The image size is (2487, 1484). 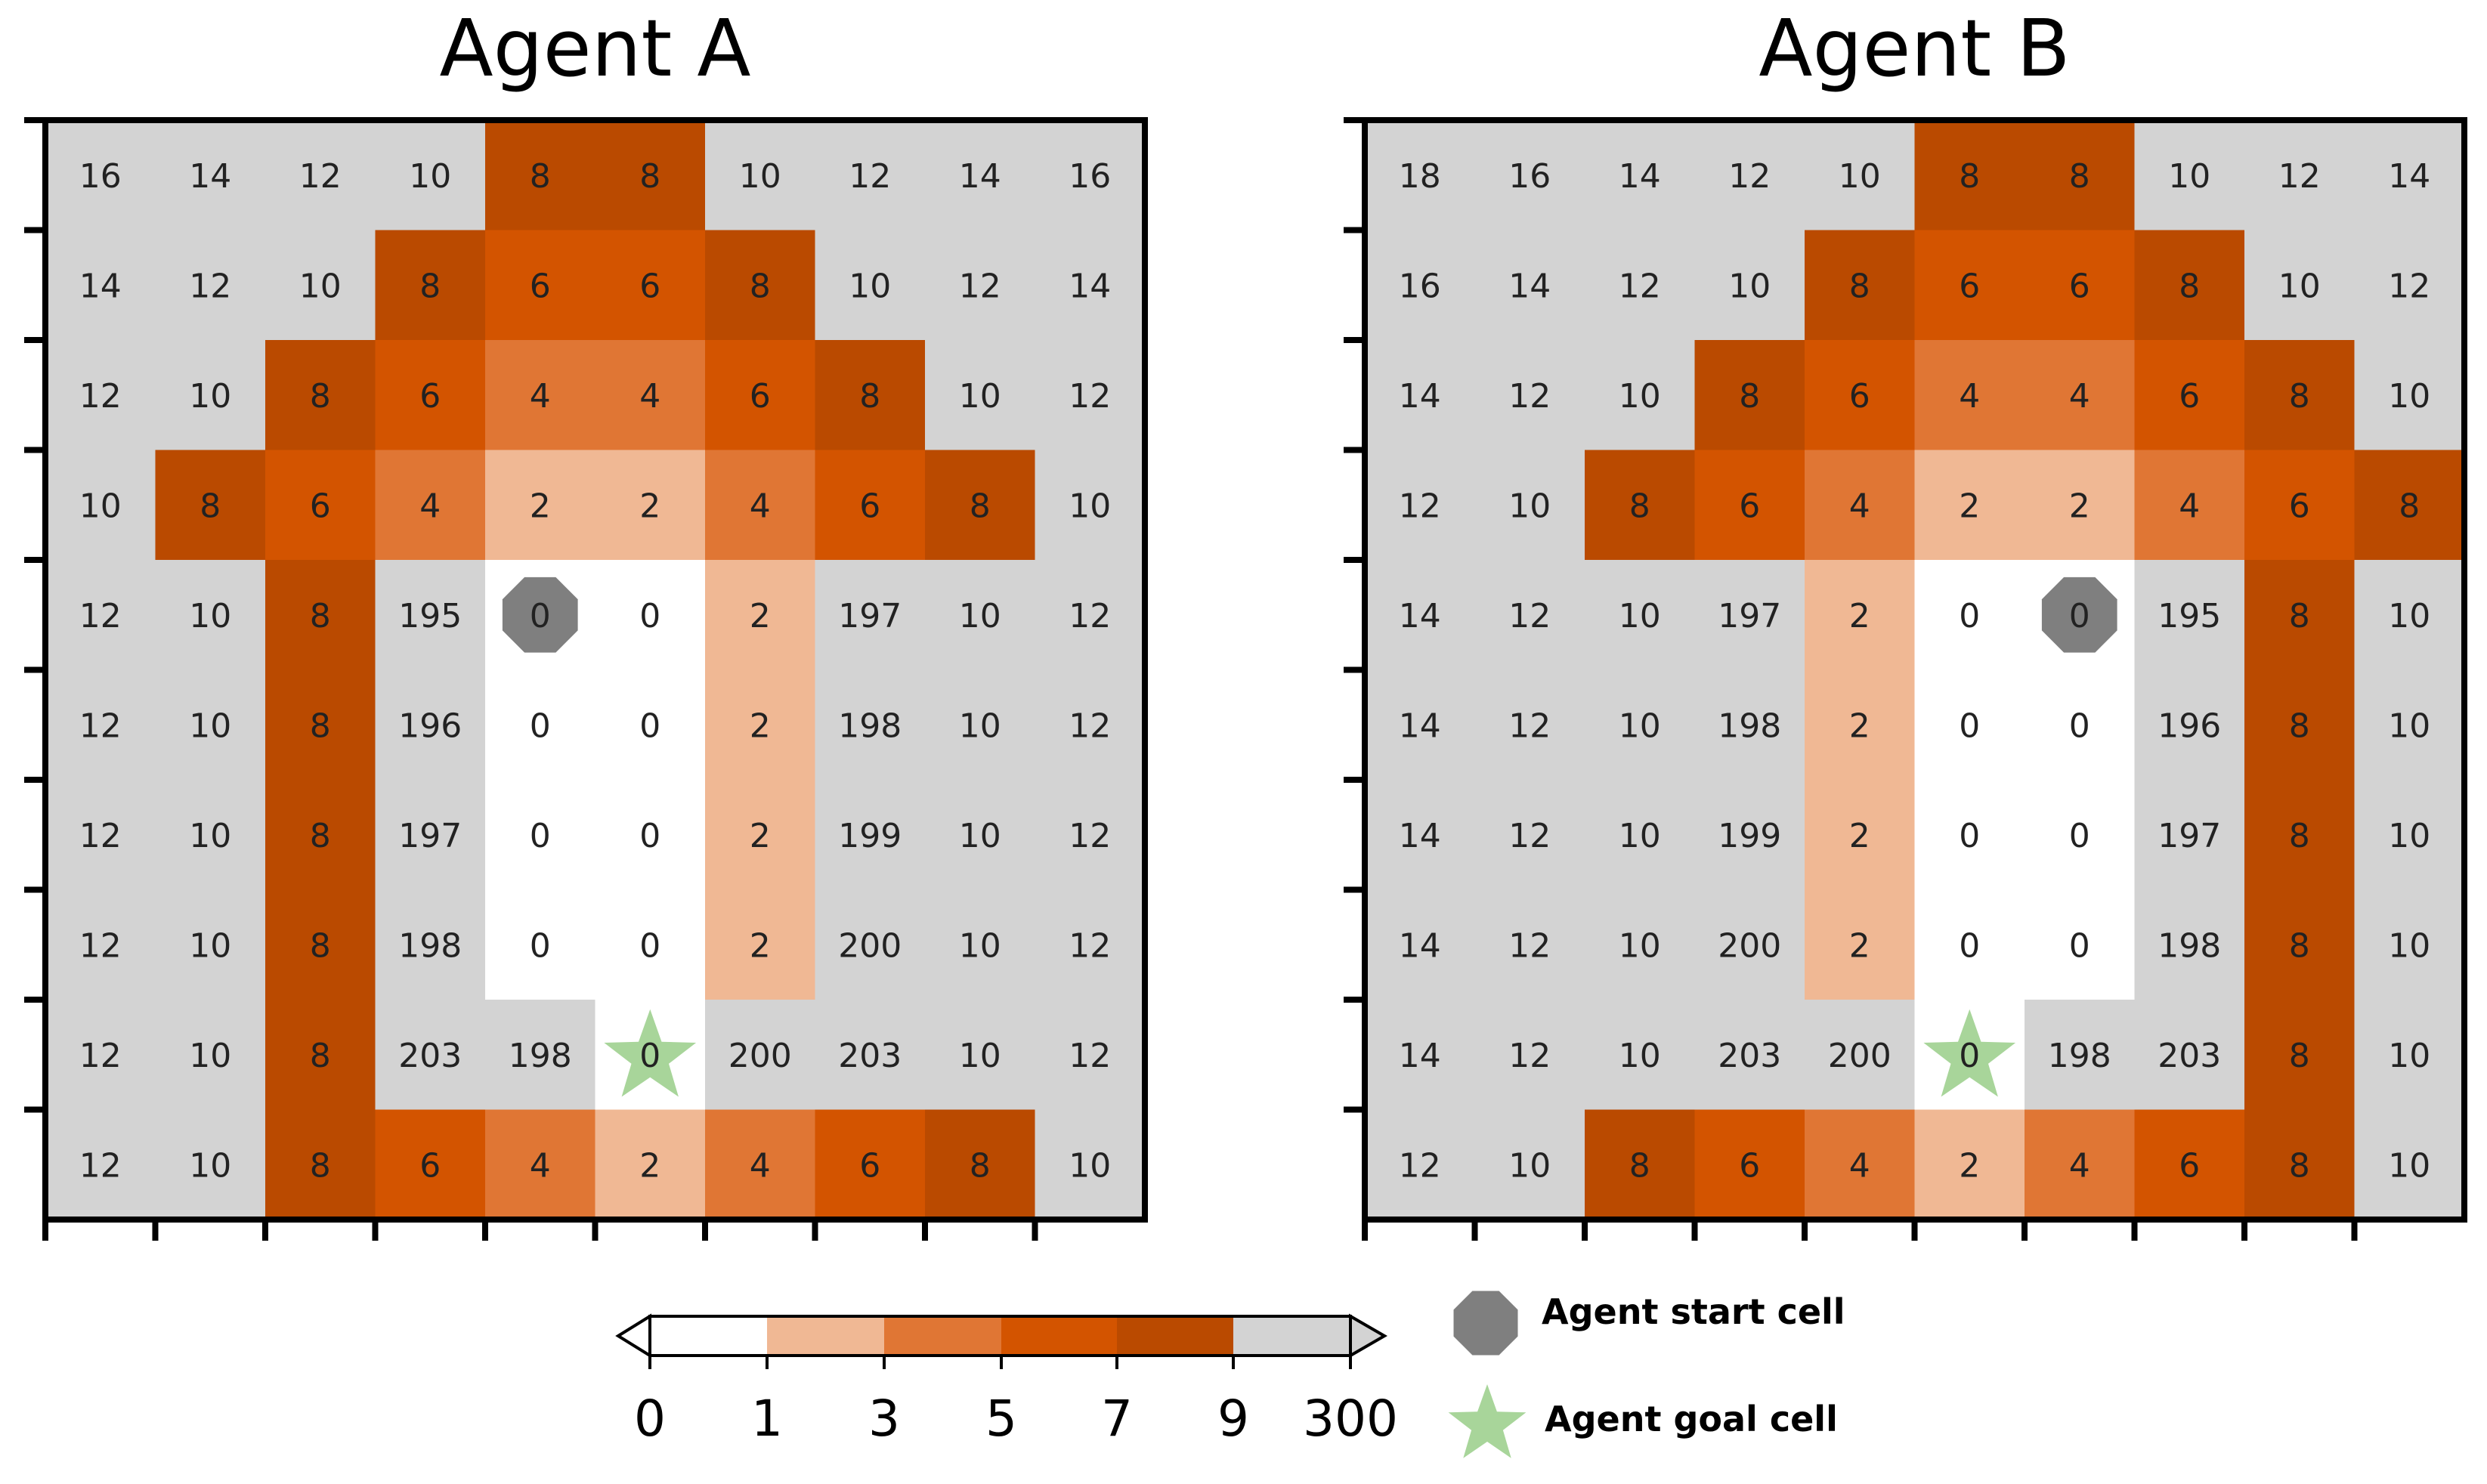 I want to click on cell-value-label: 197, so click(x=1749, y=616).